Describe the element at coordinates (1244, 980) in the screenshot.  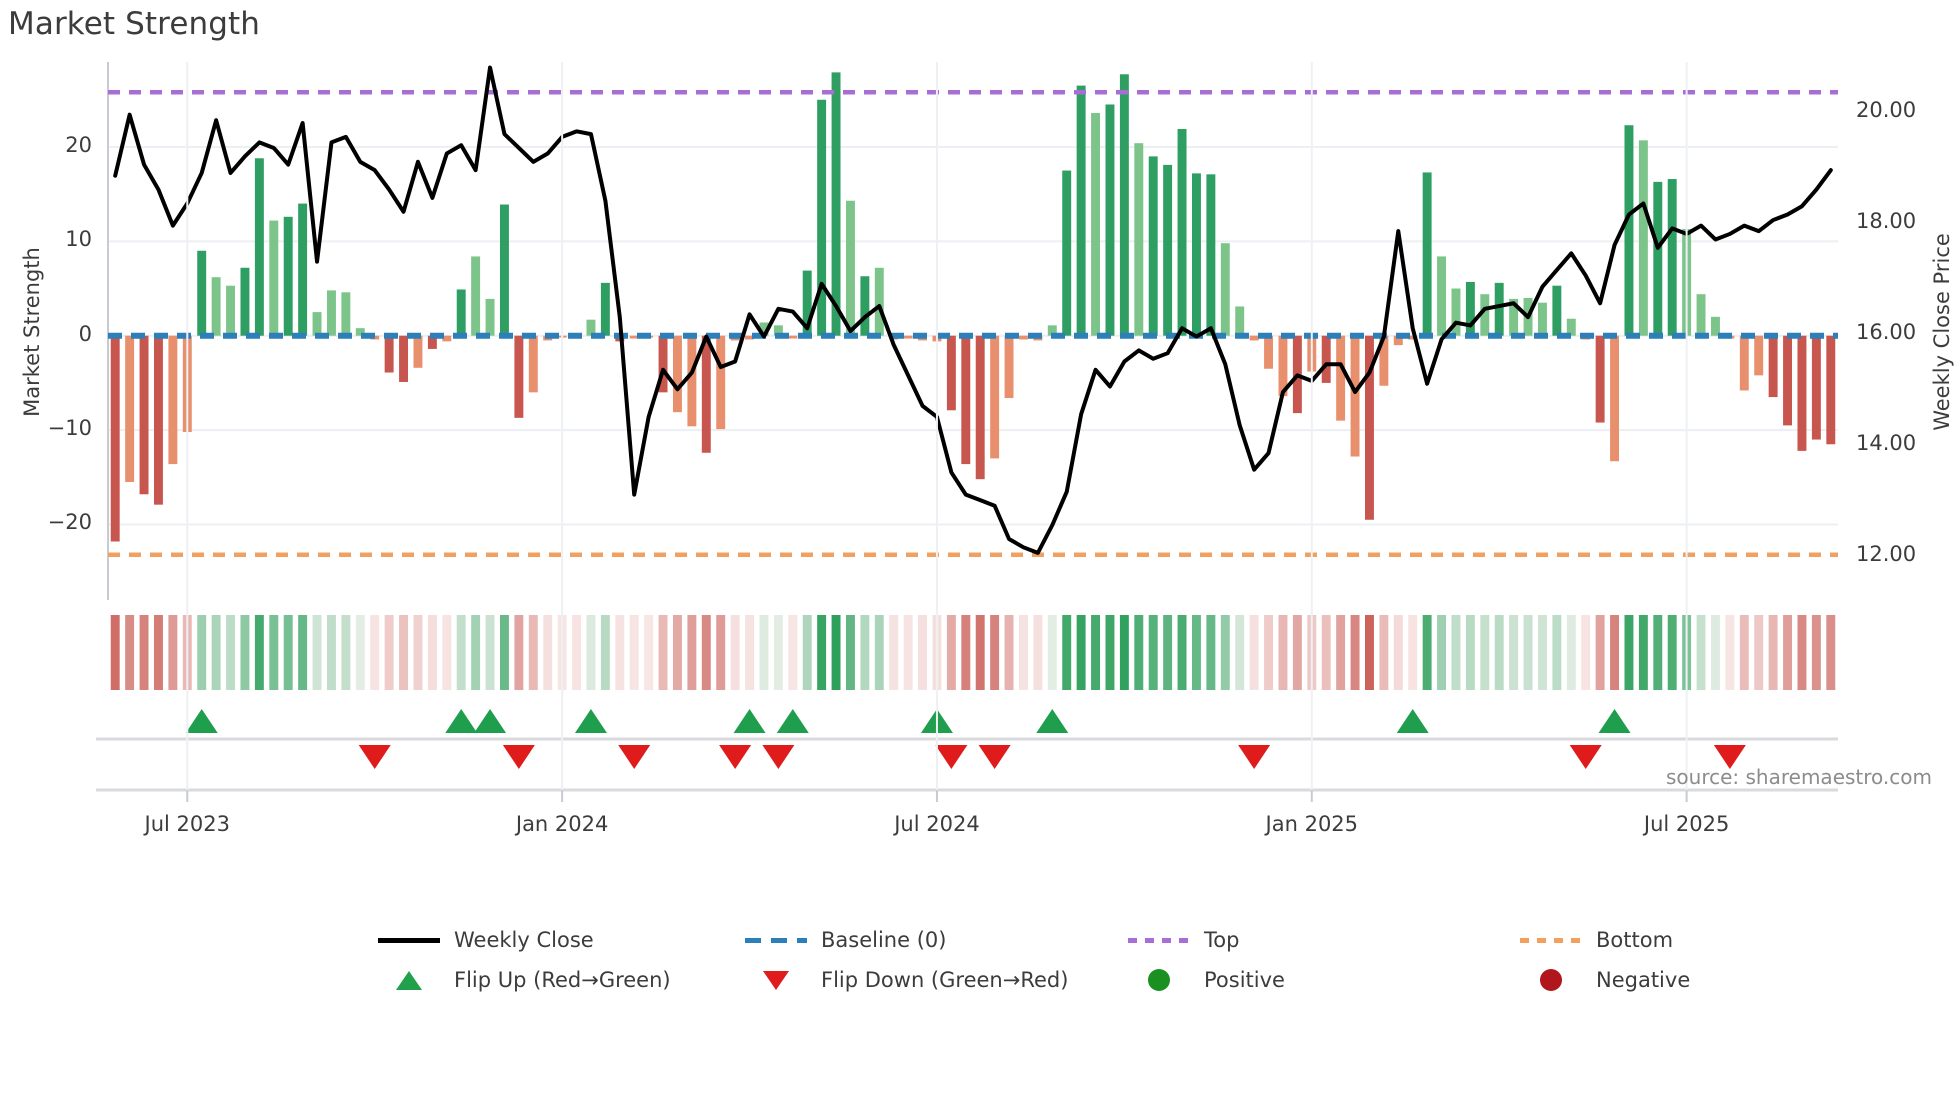
I see `legend-label: Positive` at that location.